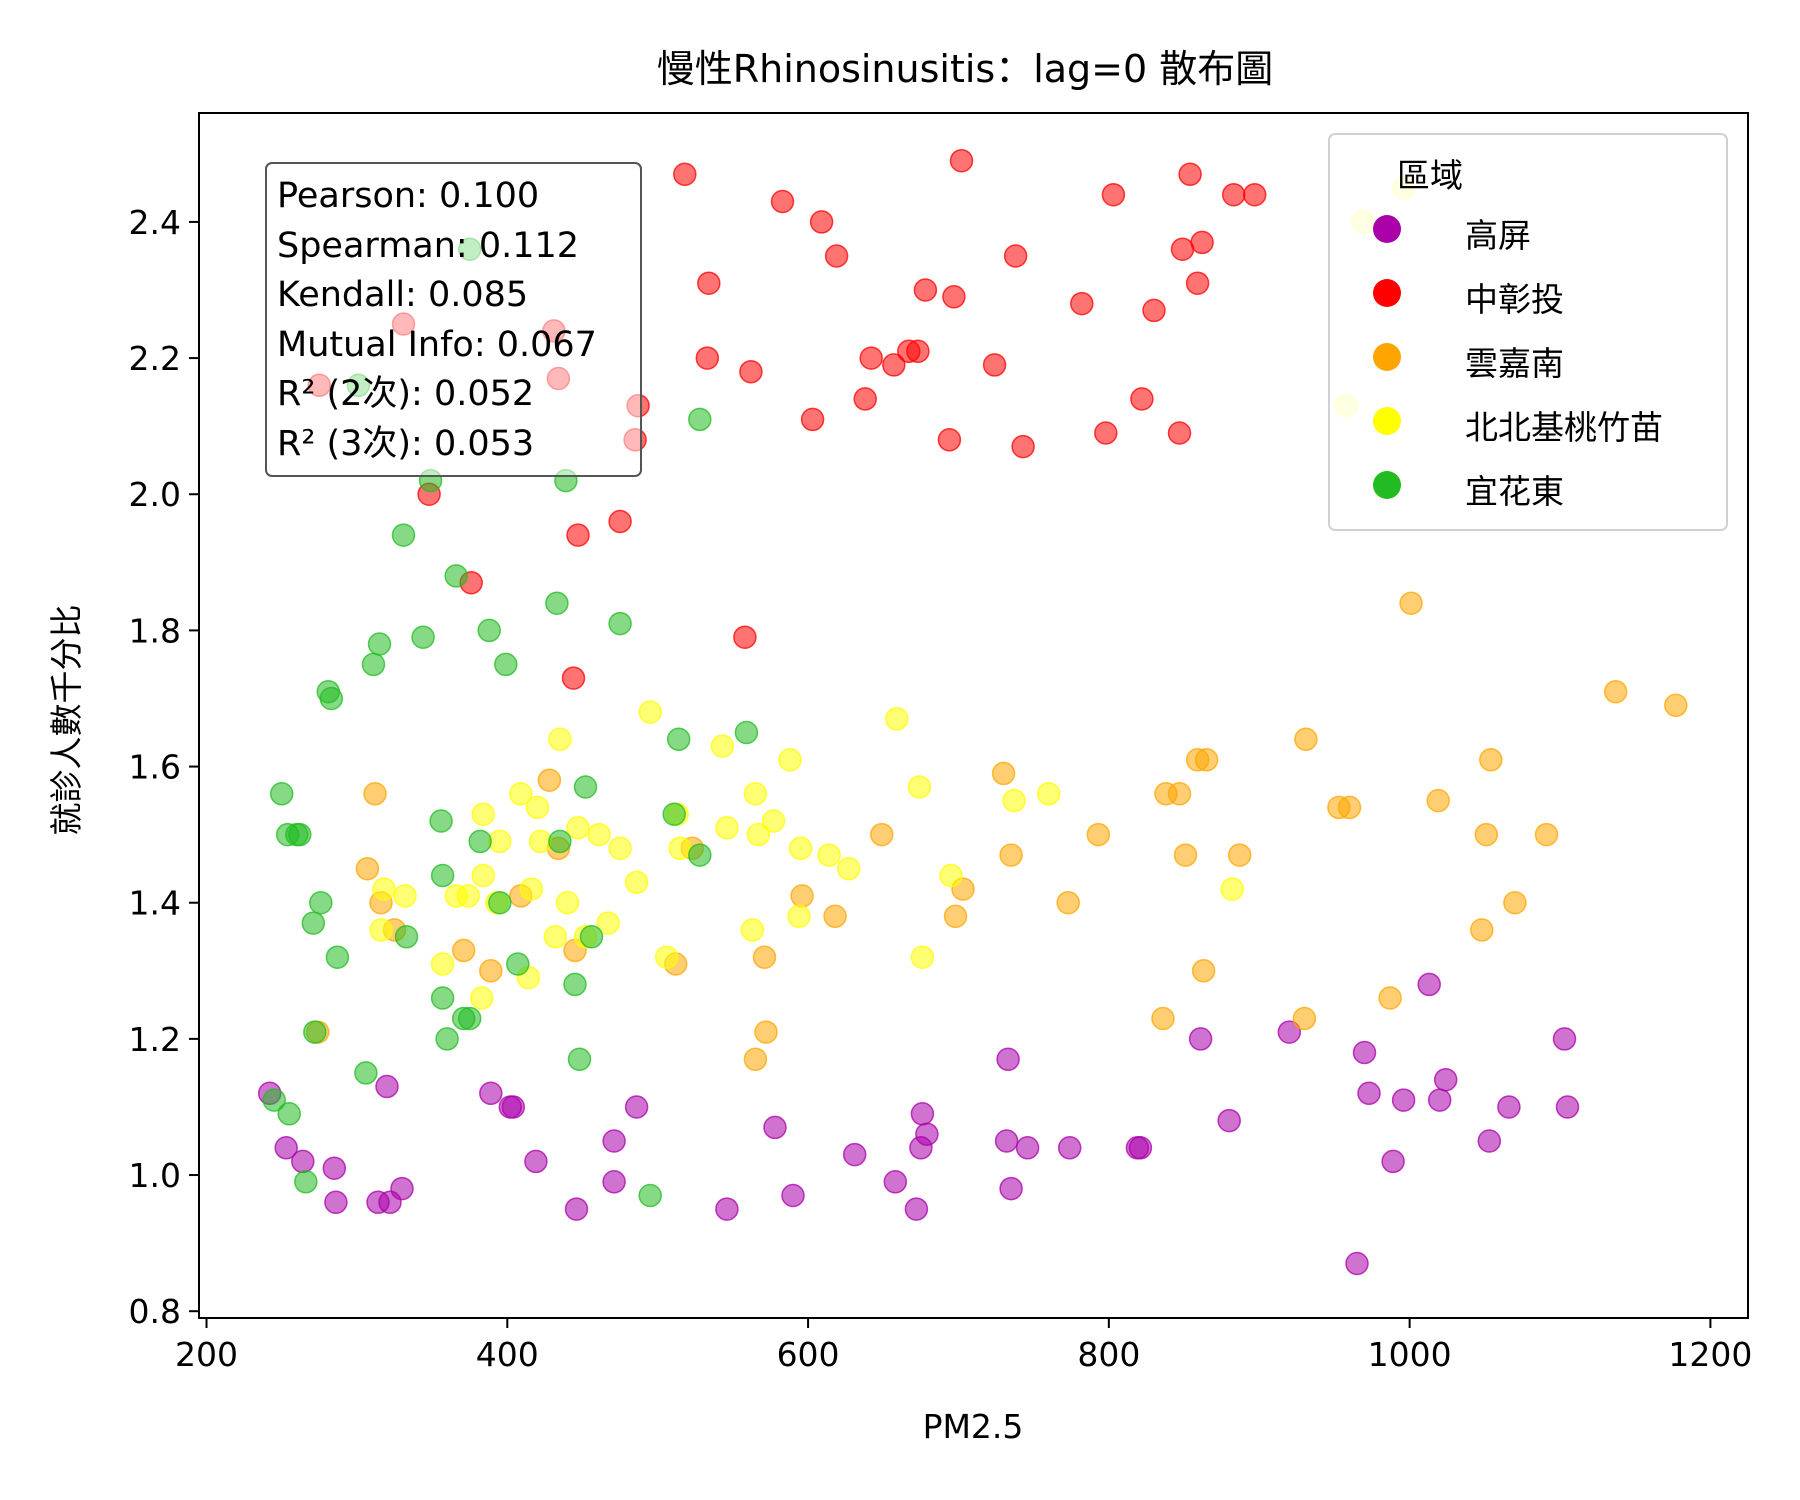 This screenshot has width=1800, height=1500. I want to click on x-tick-label: 600, so click(808, 1354).